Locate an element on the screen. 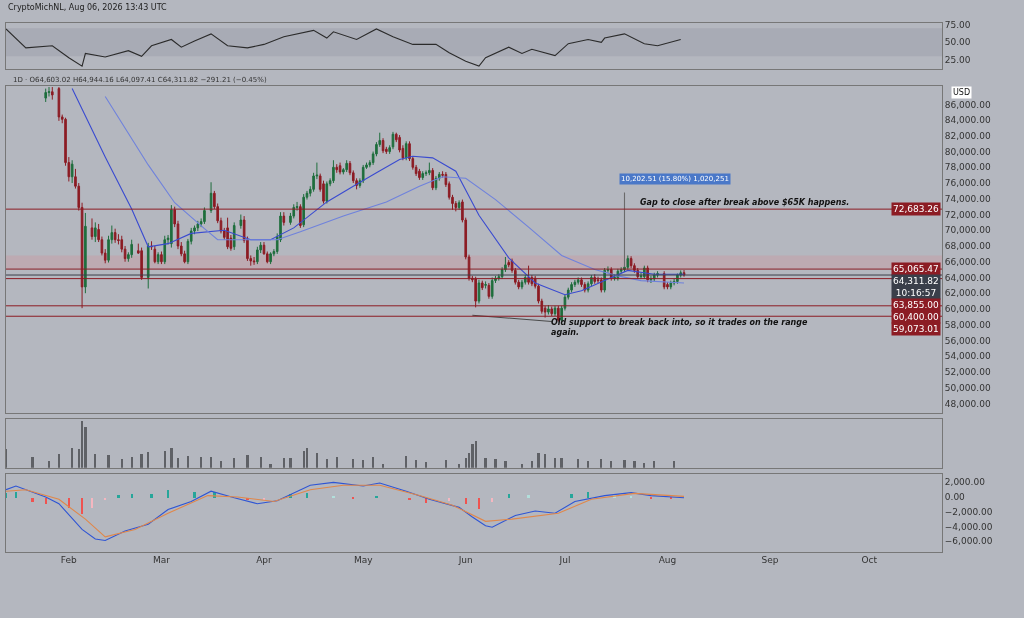 The width and height of the screenshot is (1024, 618). y-tick-label: 50,000.00 is located at coordinates (967, 387).